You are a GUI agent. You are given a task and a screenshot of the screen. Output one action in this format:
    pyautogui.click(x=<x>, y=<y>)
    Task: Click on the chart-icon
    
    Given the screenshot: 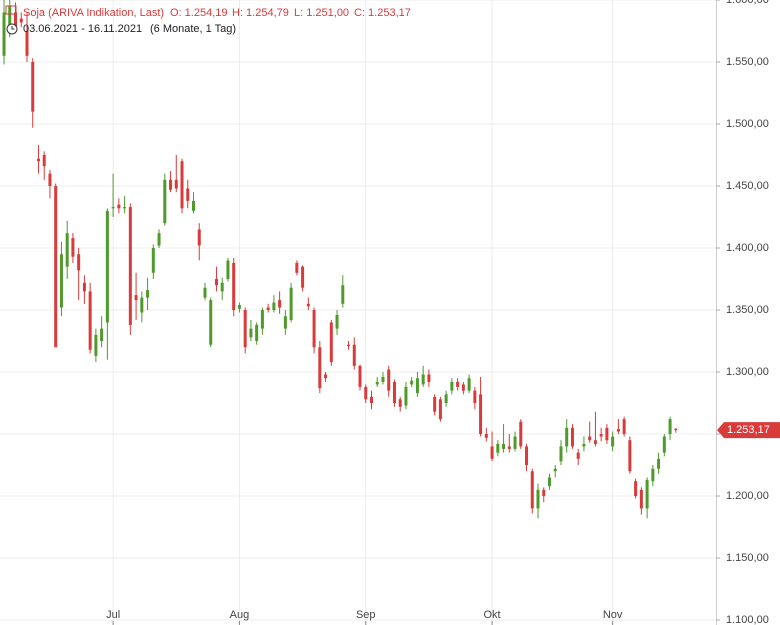 What is the action you would take?
    pyautogui.click(x=11, y=10)
    